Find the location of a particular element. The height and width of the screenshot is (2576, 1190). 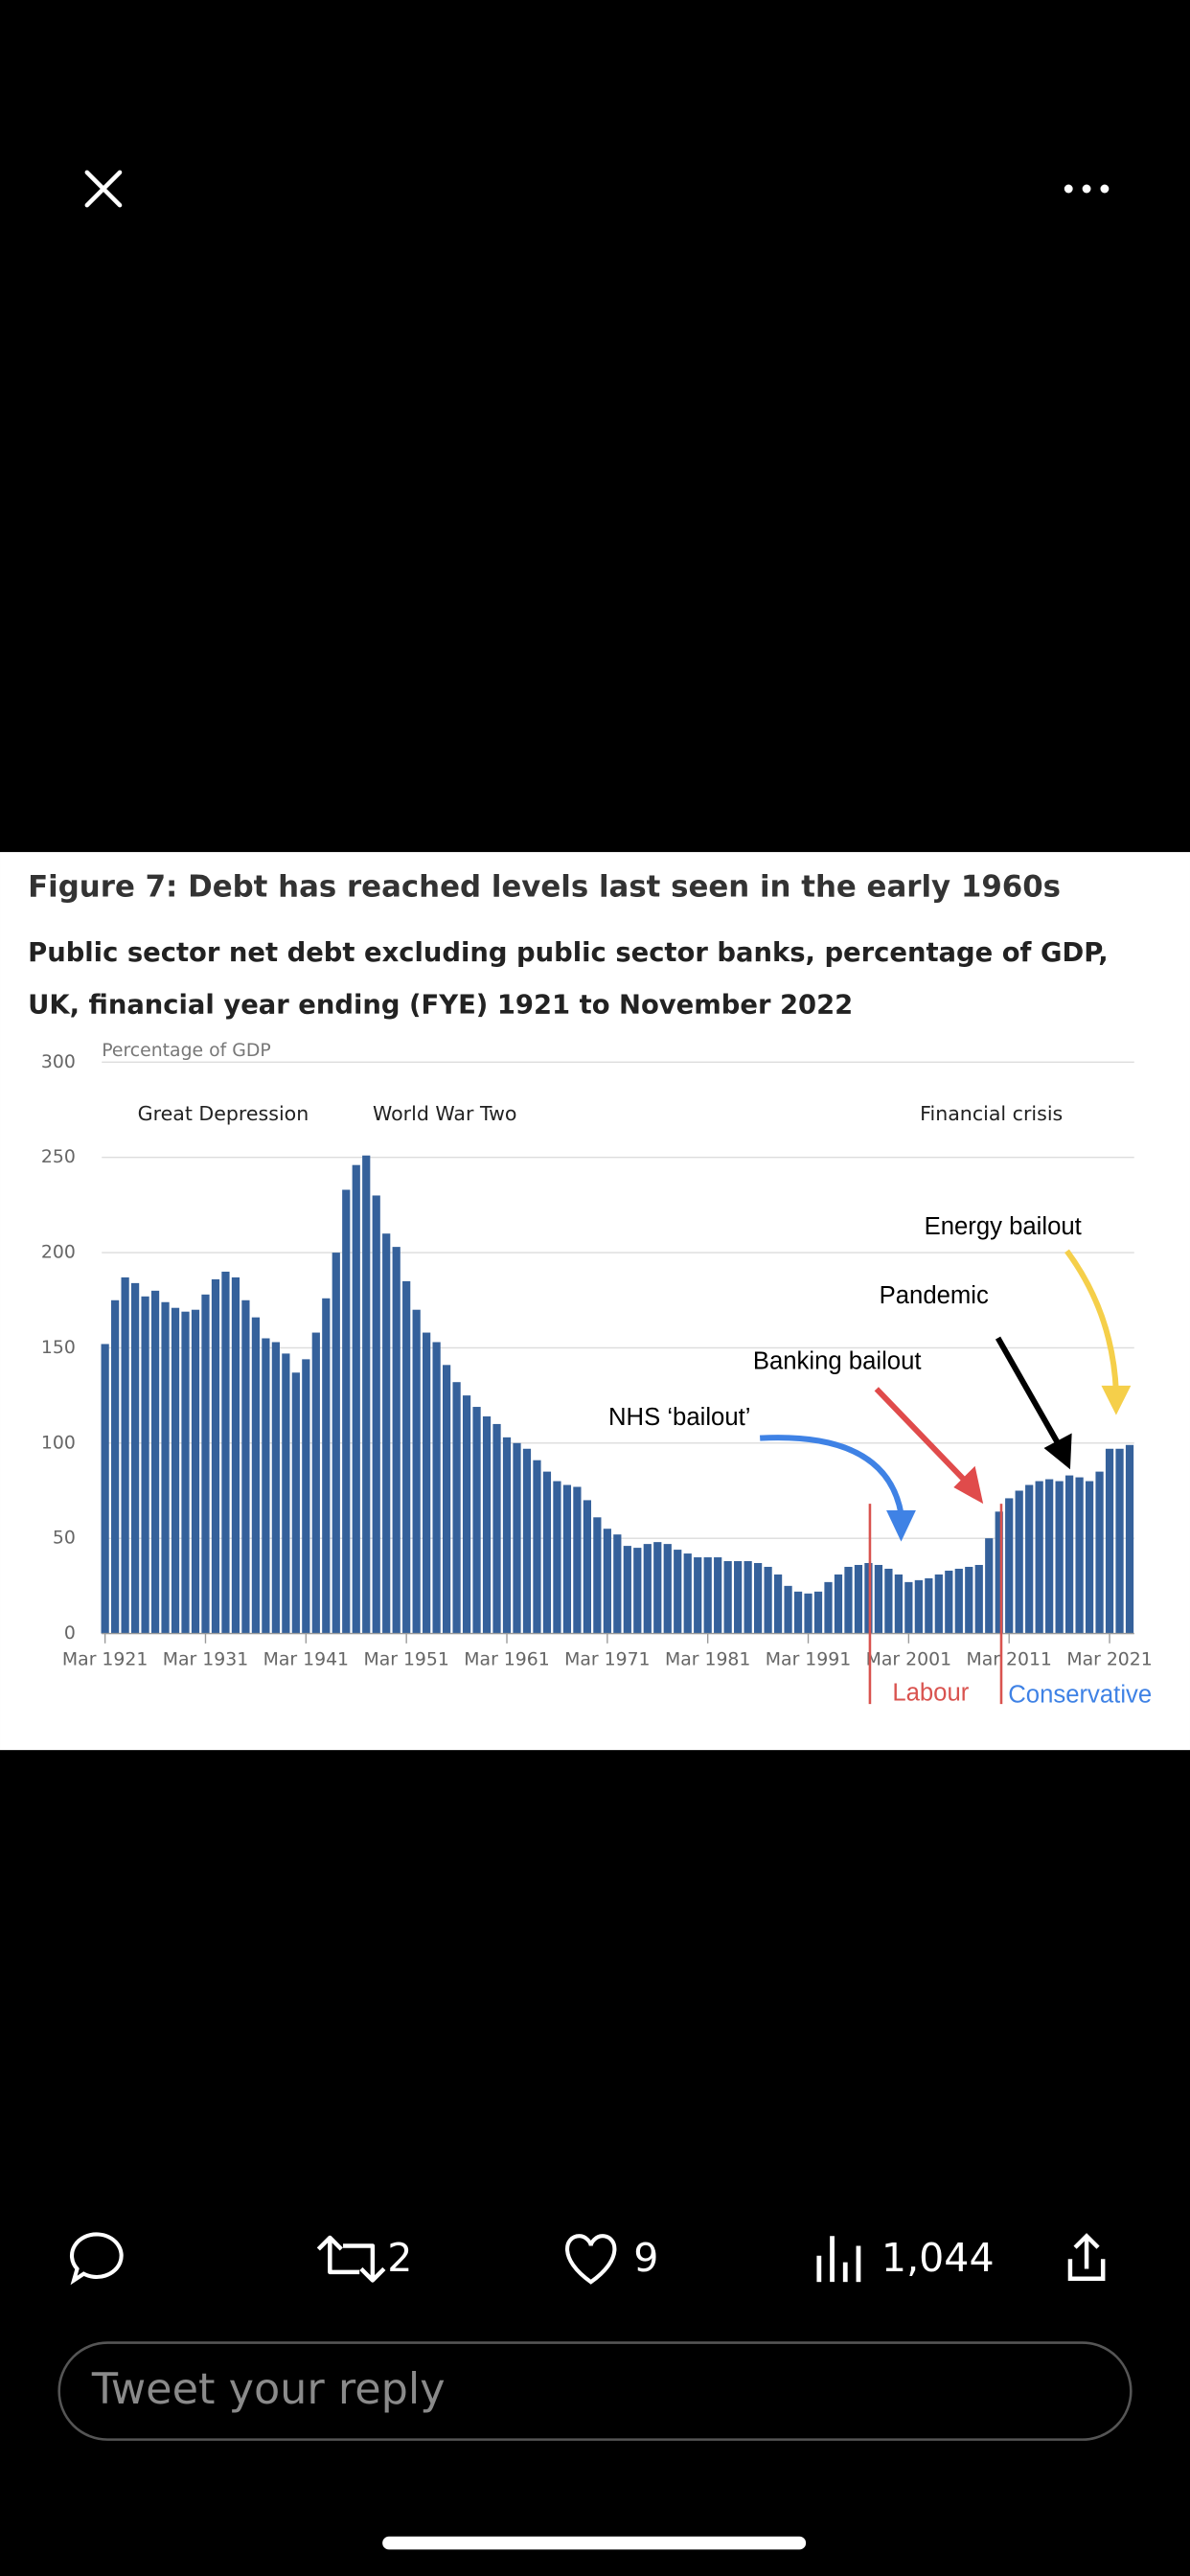

annotation: Financial crisis is located at coordinates (991, 1113).